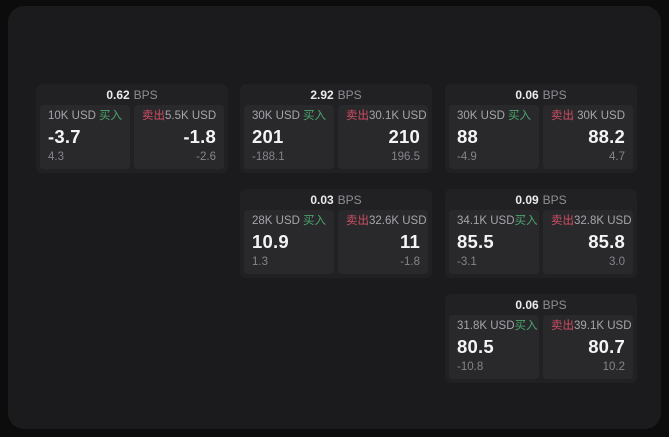  I want to click on buy-notional: 10K USD, so click(72, 116).